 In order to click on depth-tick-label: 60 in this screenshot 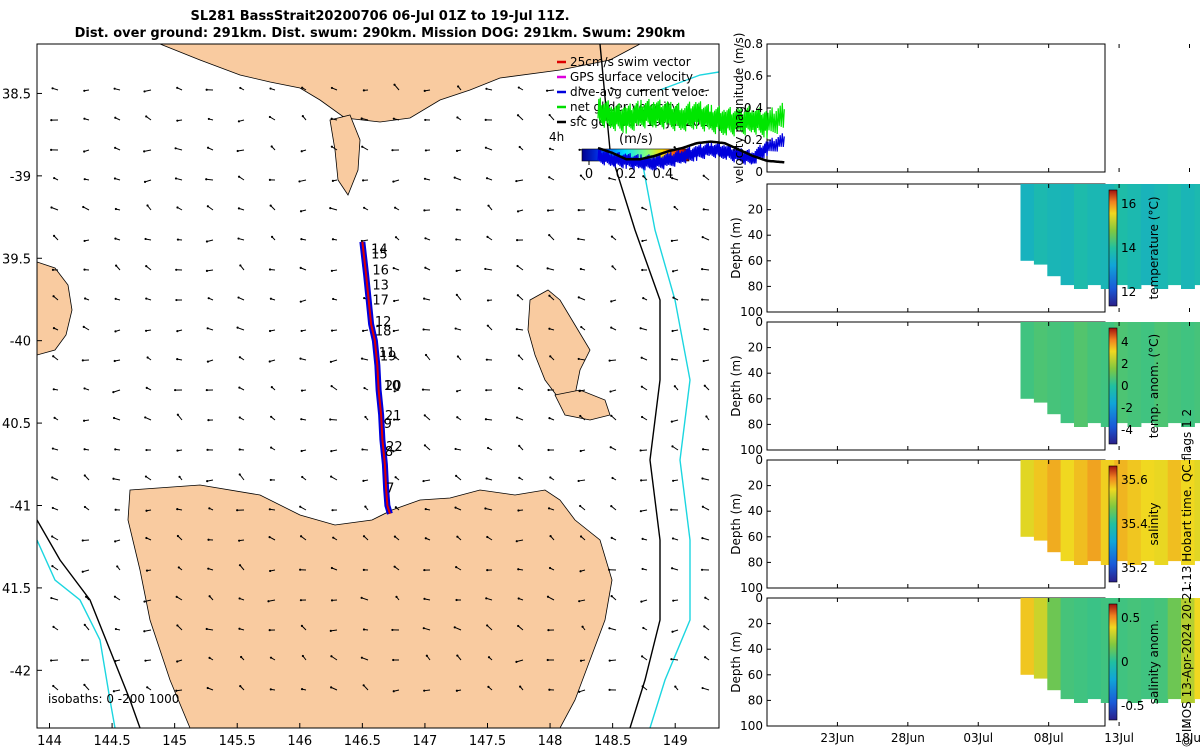, I will do `click(755, 261)`.